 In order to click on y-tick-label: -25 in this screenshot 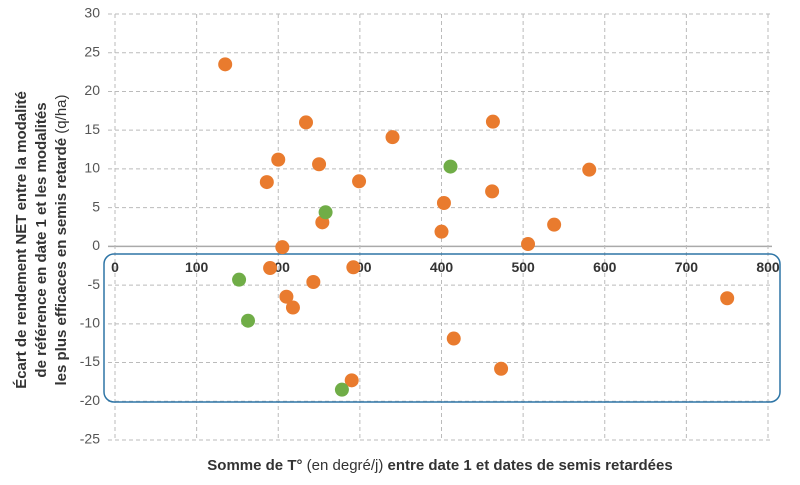, I will do `click(90, 439)`.